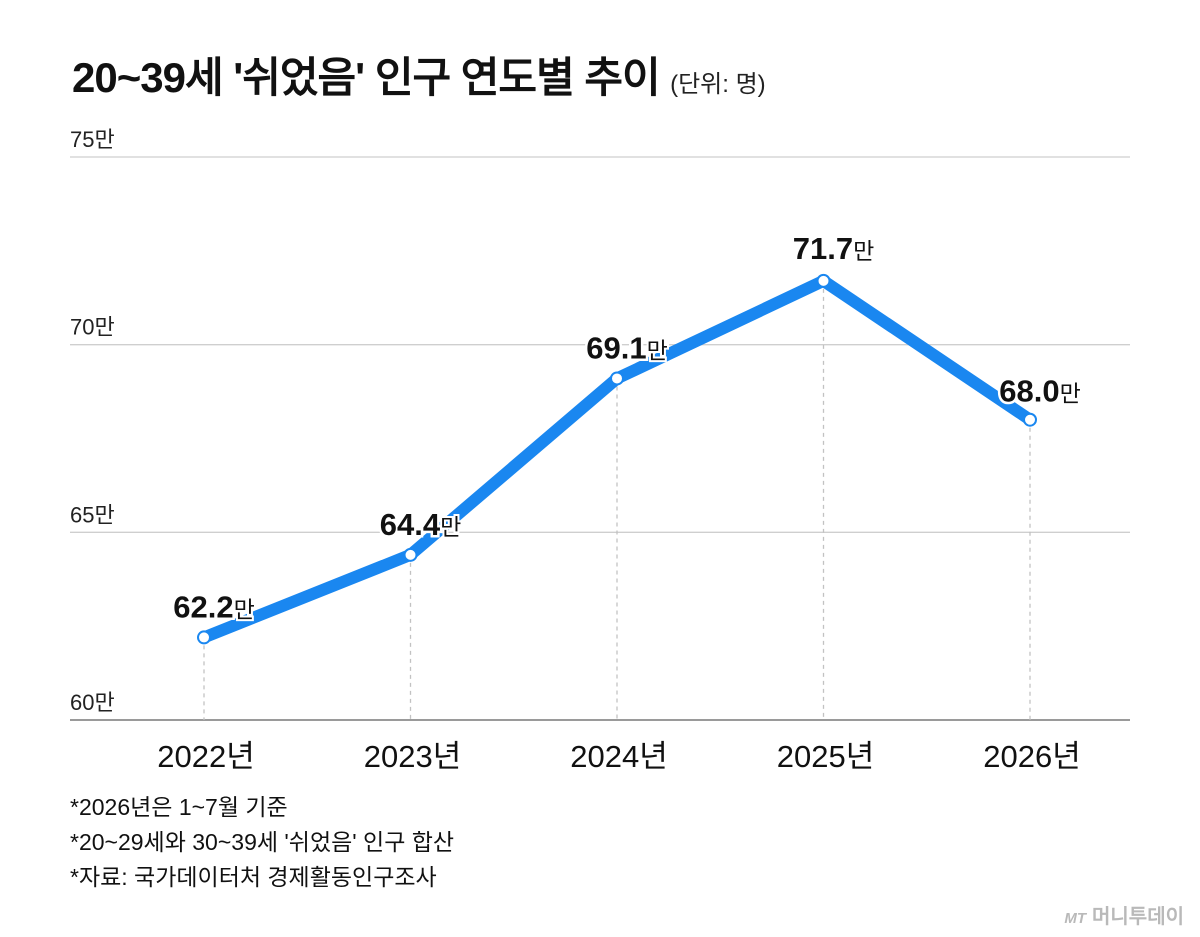  Describe the element at coordinates (410, 524) in the screenshot. I see `data-label-value: 64.4` at that location.